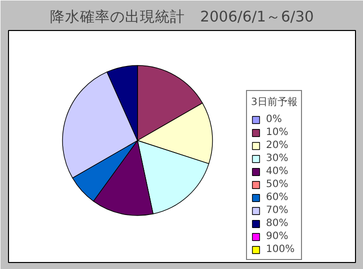  What do you see at coordinates (274, 102) in the screenshot?
I see `legend-title: 3日前予報` at bounding box center [274, 102].